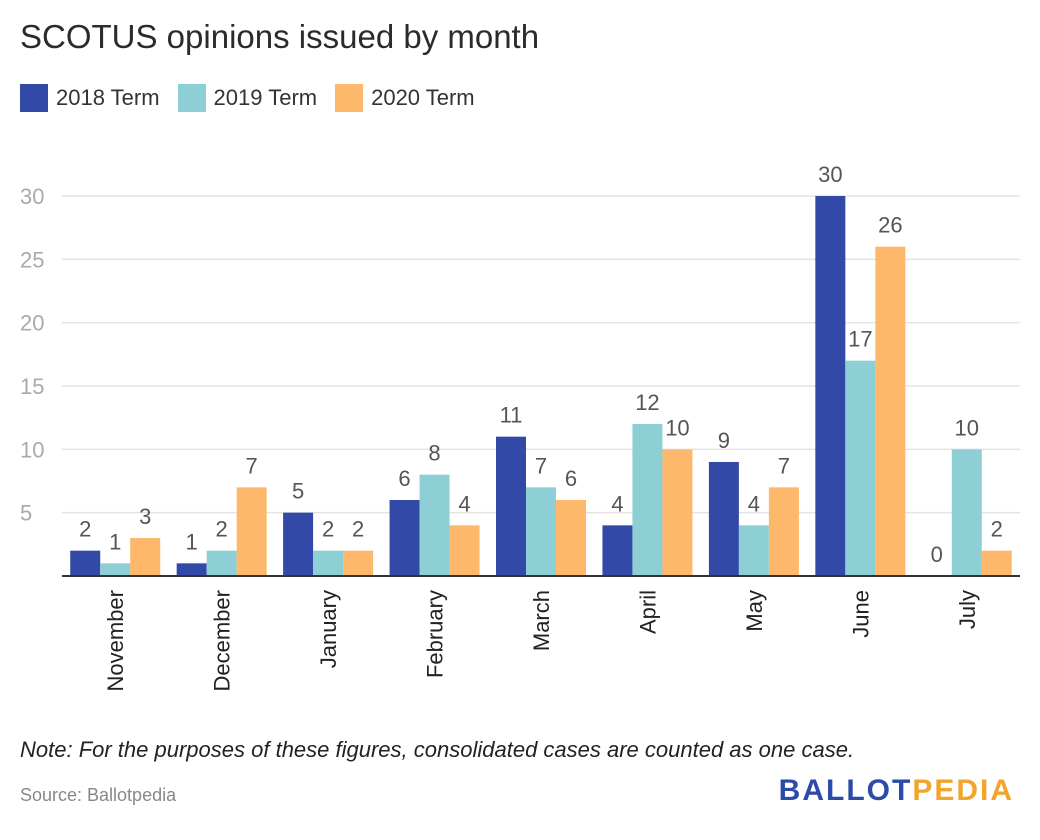 This screenshot has height=840, width=1040. I want to click on x-tick-label: December, so click(222, 640).